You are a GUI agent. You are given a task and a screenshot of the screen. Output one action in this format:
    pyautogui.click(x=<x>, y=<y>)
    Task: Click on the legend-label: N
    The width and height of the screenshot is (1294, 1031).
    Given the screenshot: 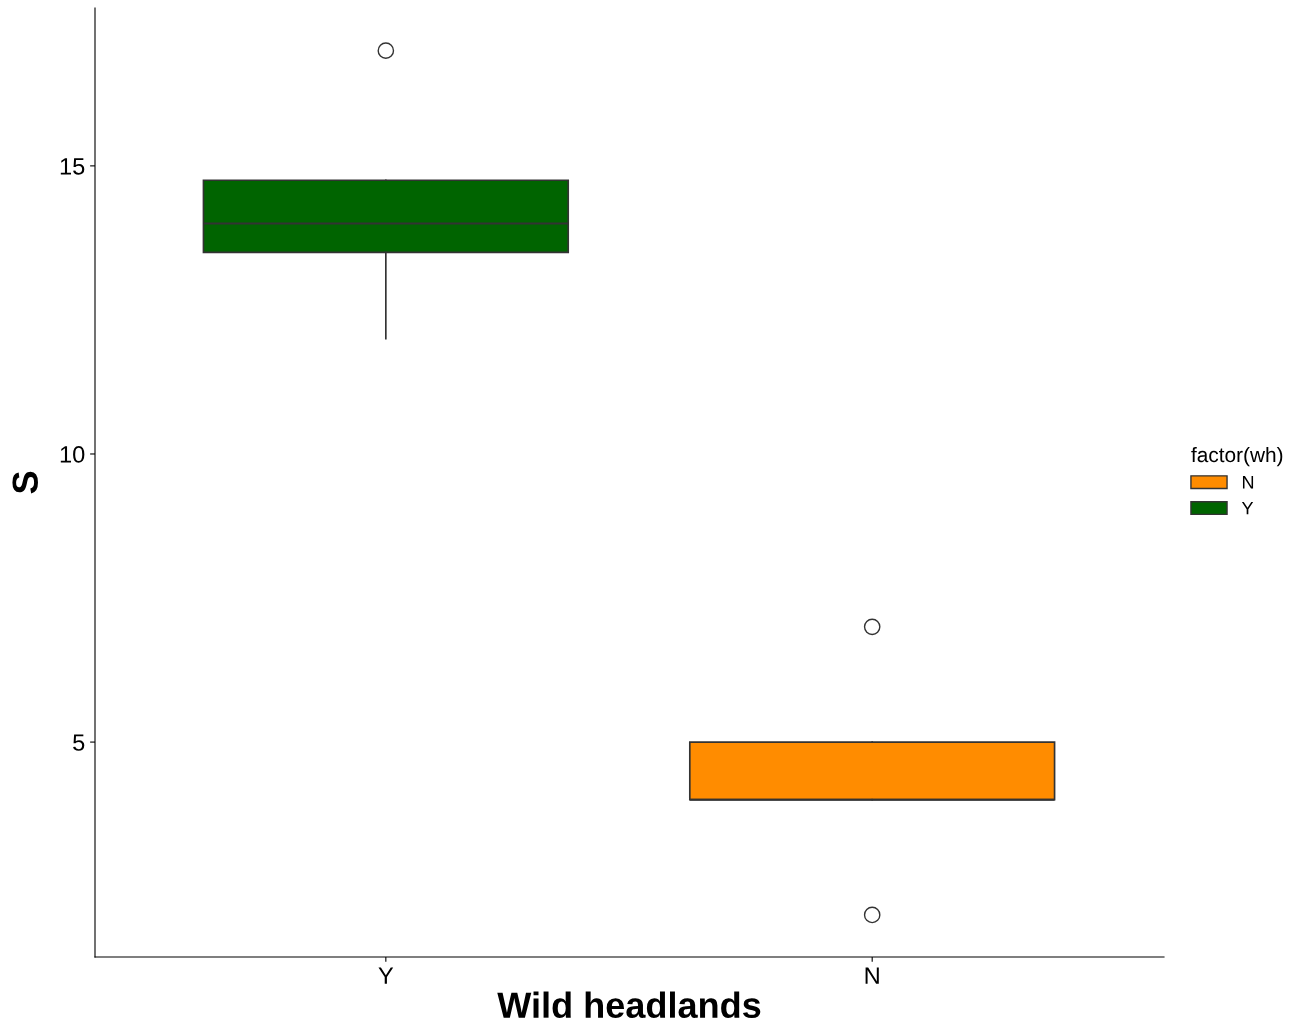 What is the action you would take?
    pyautogui.click(x=1248, y=482)
    